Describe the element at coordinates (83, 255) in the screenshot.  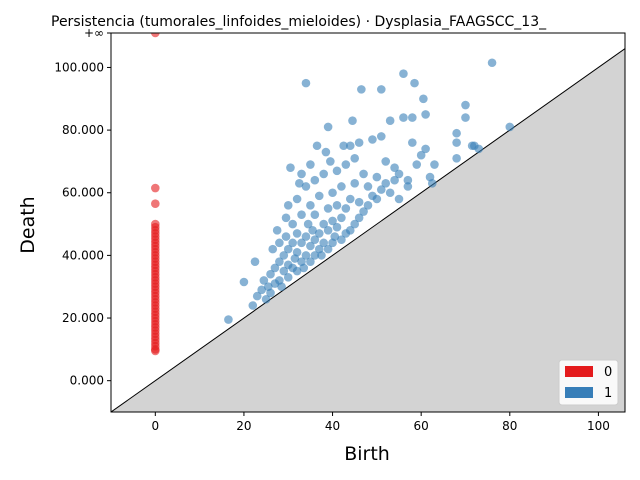
I see `y-tick-label: 40.000` at that location.